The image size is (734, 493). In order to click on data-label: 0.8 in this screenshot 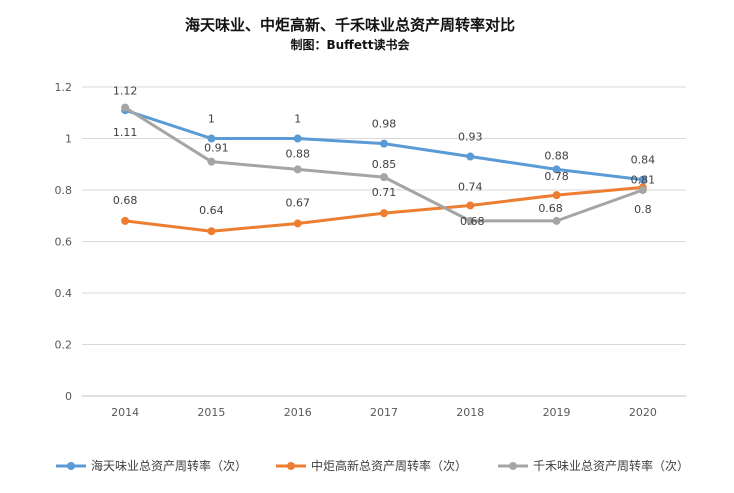, I will do `click(643, 209)`.